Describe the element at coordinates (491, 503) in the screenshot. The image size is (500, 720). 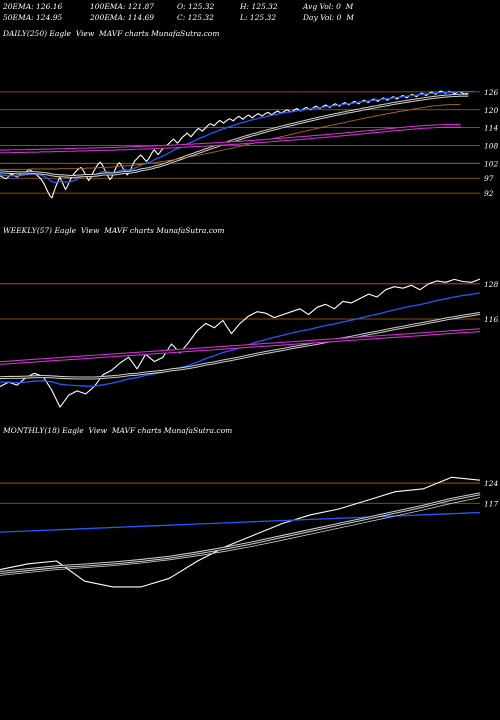
I see `tick-label-2-1: 117` at that location.